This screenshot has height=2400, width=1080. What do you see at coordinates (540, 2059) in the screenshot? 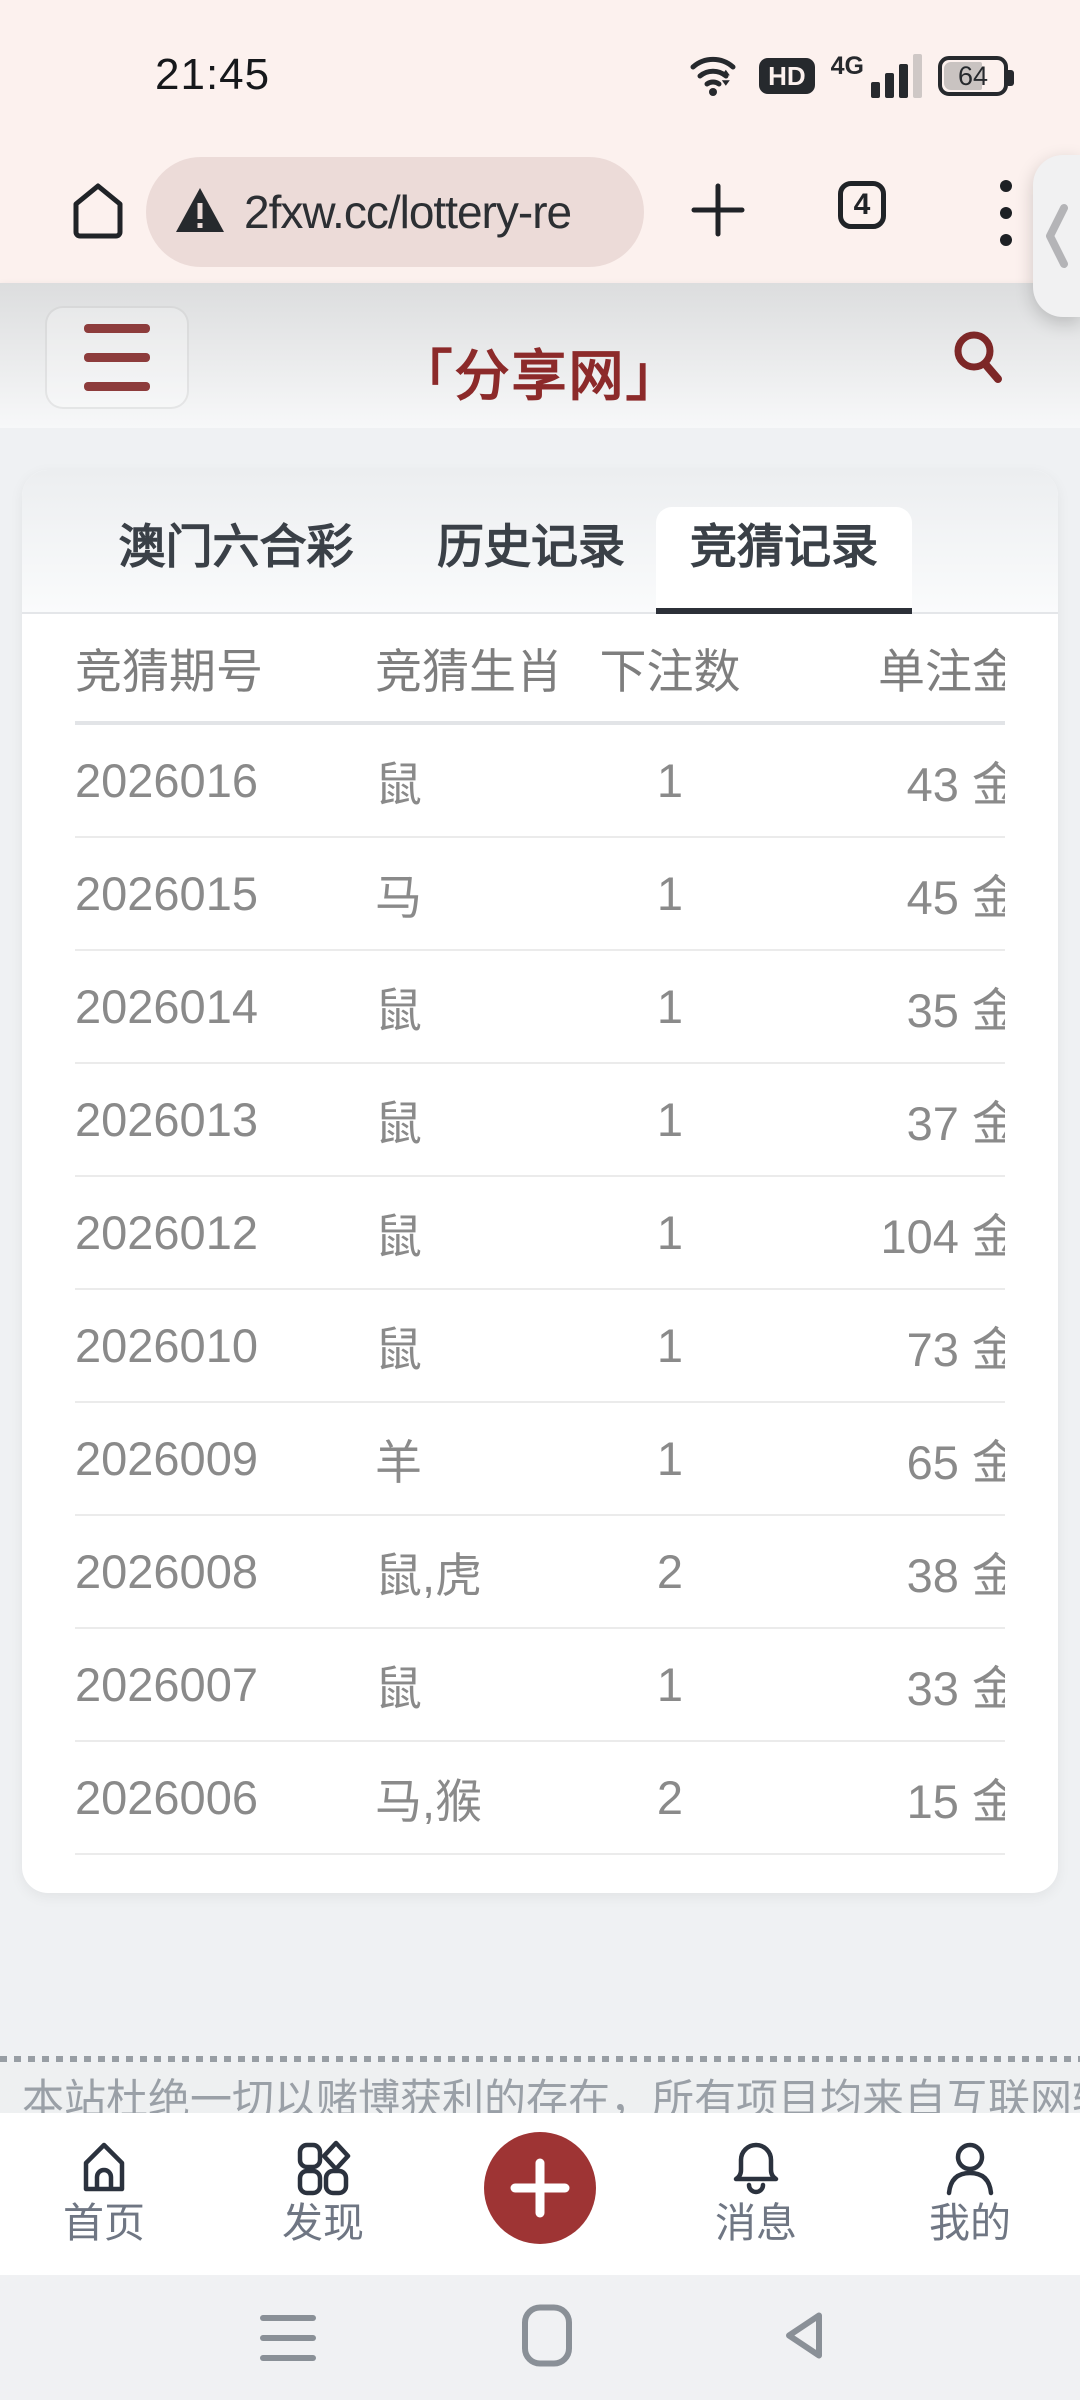
I see `dashed-divider` at bounding box center [540, 2059].